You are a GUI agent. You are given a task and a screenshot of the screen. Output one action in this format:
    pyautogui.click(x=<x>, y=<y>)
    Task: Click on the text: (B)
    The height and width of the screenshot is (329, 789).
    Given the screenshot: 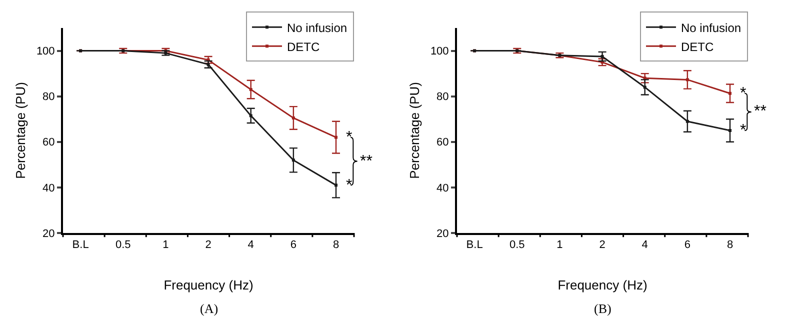 What is the action you would take?
    pyautogui.click(x=603, y=308)
    